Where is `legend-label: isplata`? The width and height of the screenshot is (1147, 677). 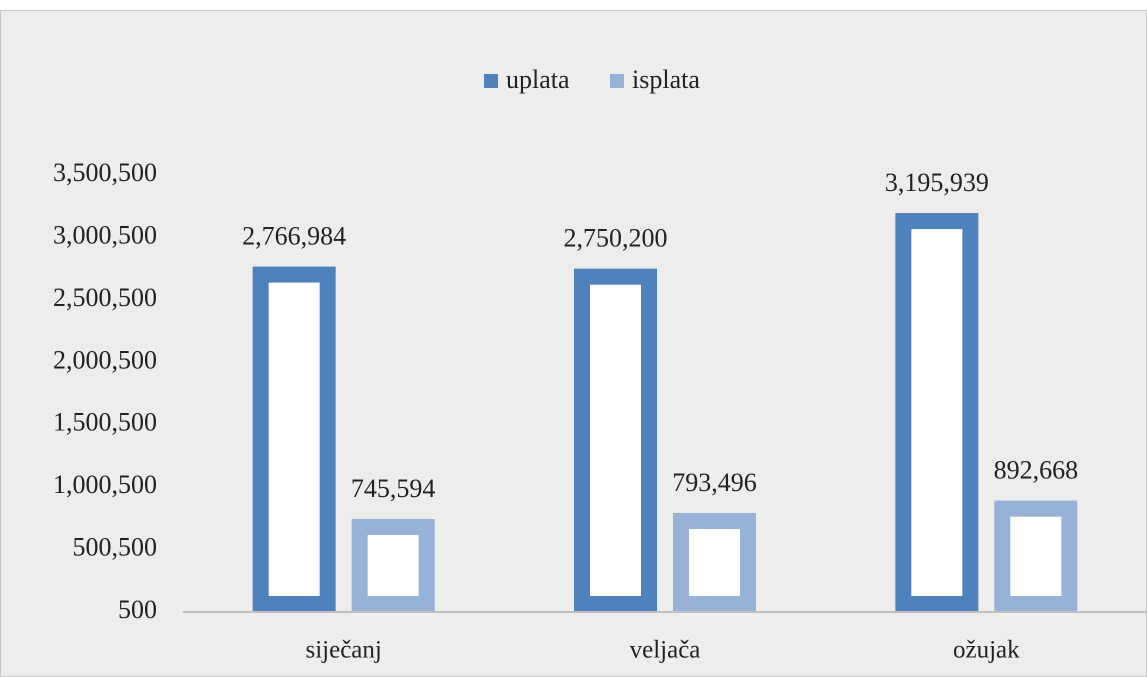
legend-label: isplata is located at coordinates (666, 79).